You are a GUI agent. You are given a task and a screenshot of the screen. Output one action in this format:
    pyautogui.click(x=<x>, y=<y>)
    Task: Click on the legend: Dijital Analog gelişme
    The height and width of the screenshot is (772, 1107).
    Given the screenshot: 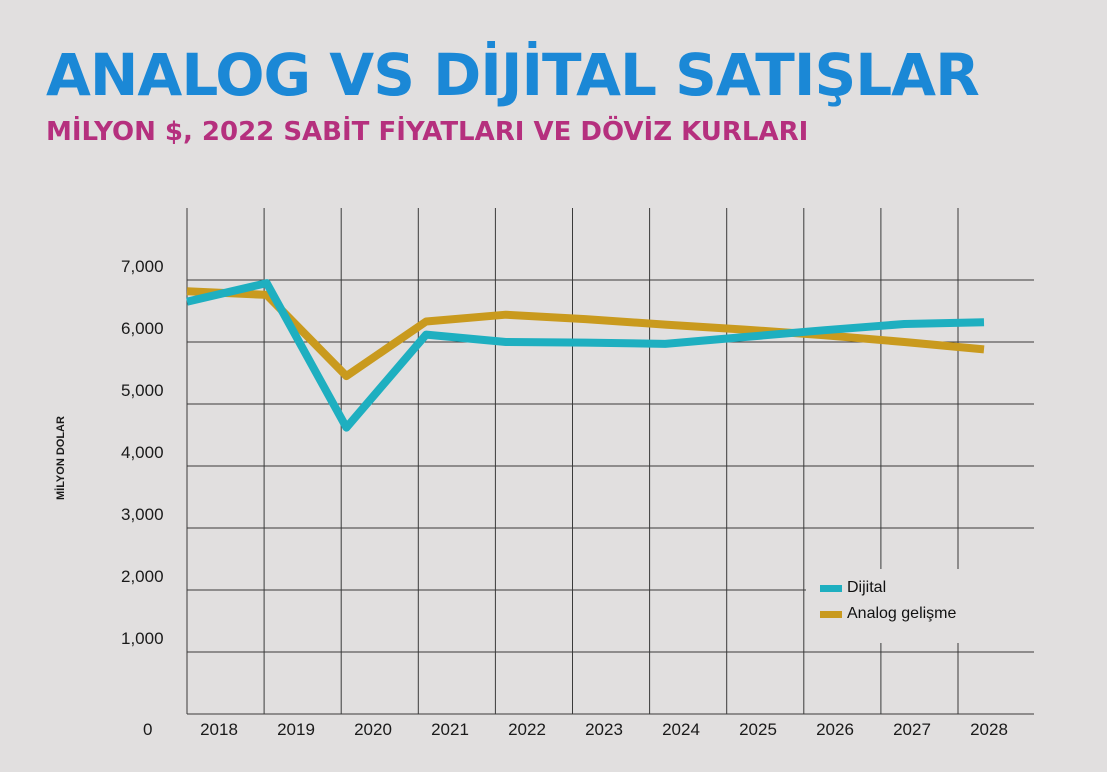 What is the action you would take?
    pyautogui.click(x=920, y=606)
    